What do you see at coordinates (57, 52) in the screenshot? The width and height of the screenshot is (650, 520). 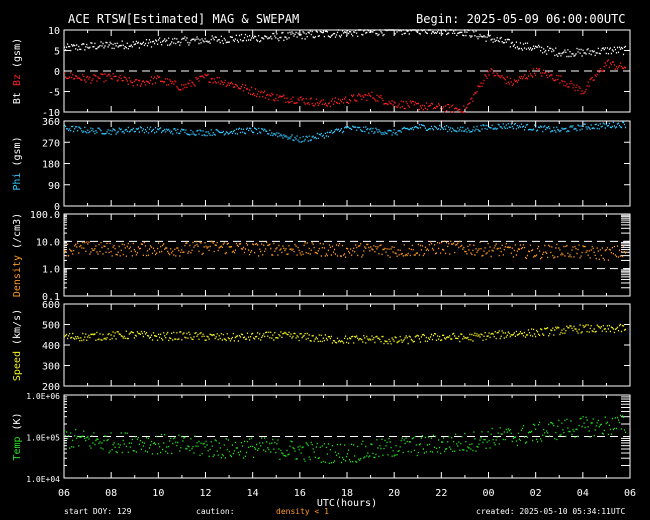 I see `mag-ytick-label: 5` at bounding box center [57, 52].